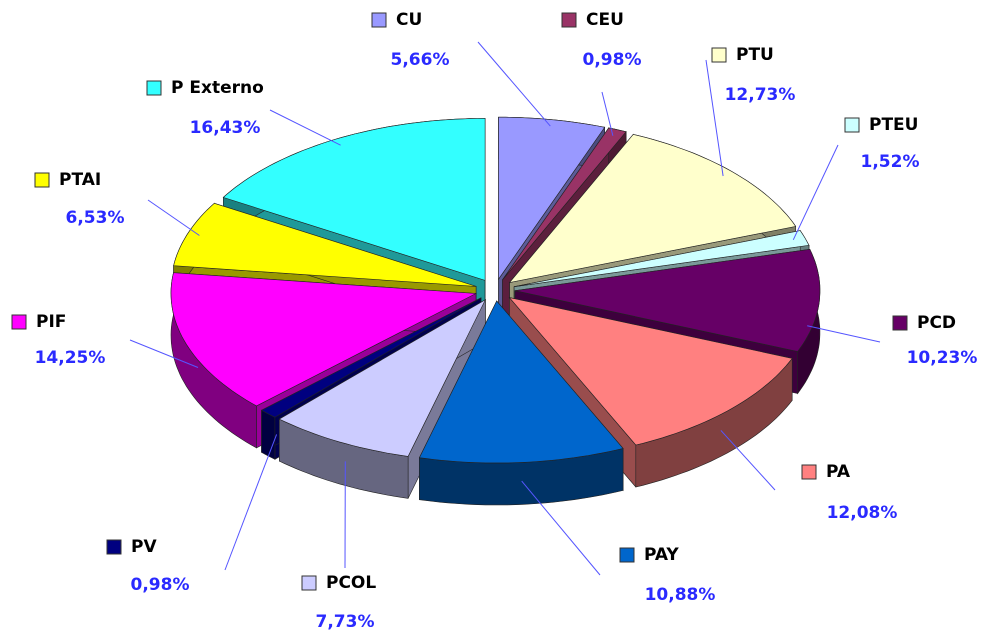 This screenshot has height=638, width=1001. I want to click on slice-name: CEU, so click(605, 20).